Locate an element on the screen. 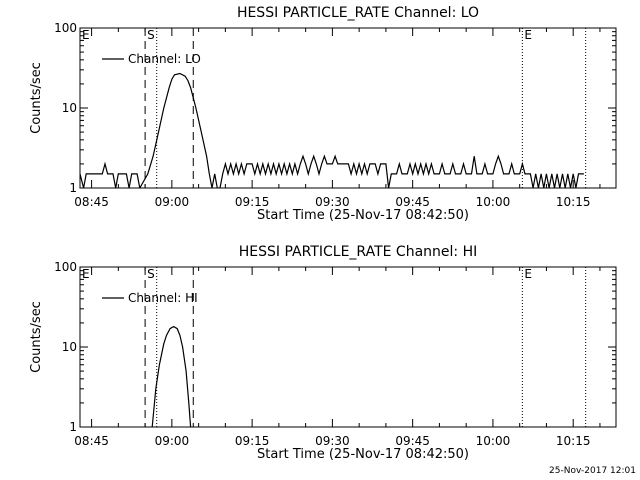 The width and height of the screenshot is (640, 480). footer-timestamp: 25-Nov-2017 12:01 is located at coordinates (592, 471).